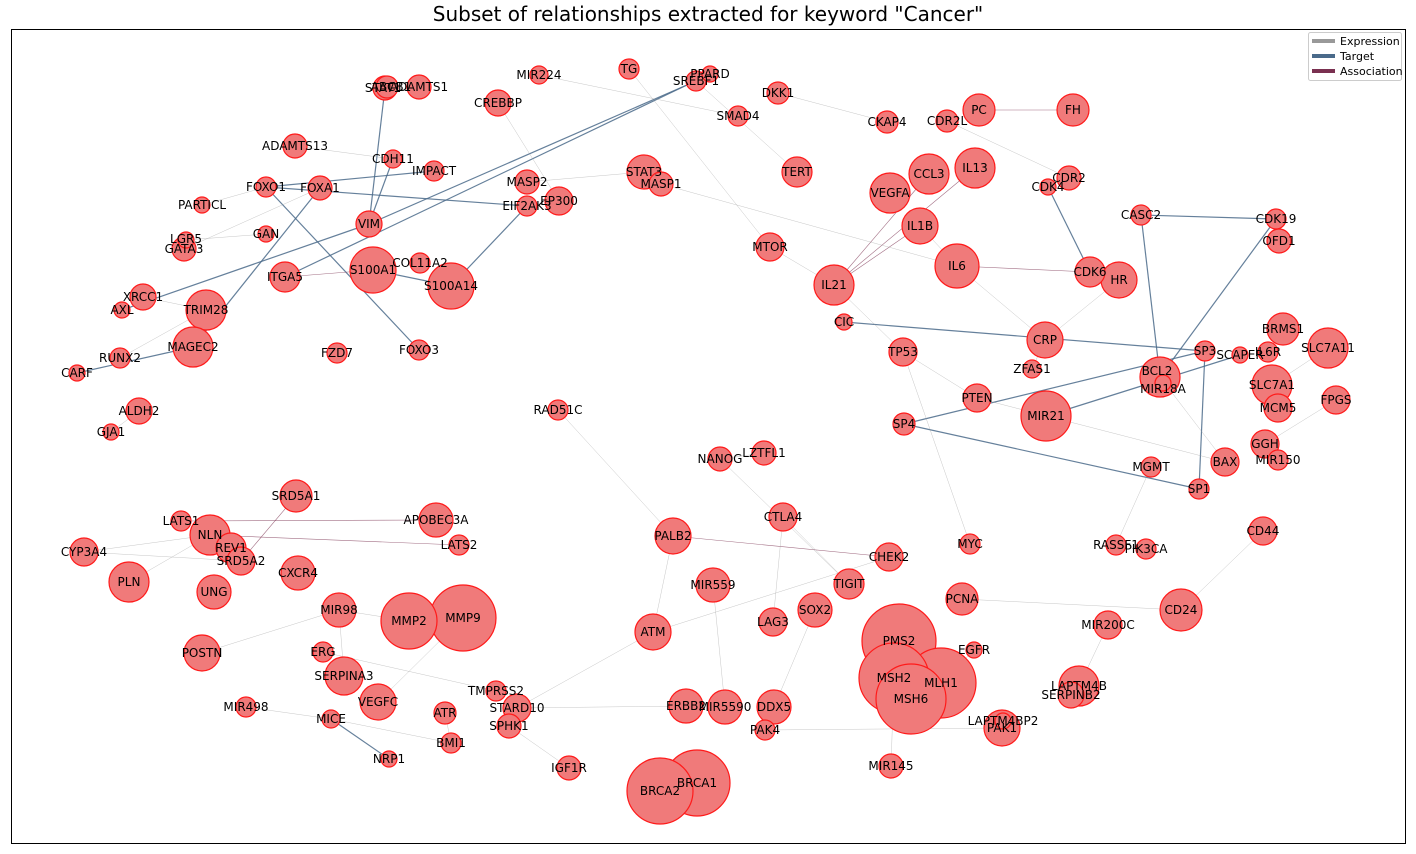 Image resolution: width=1416 pixels, height=854 pixels. Describe the element at coordinates (393, 159) in the screenshot. I see `node-label-cdh11: CDH11` at that location.